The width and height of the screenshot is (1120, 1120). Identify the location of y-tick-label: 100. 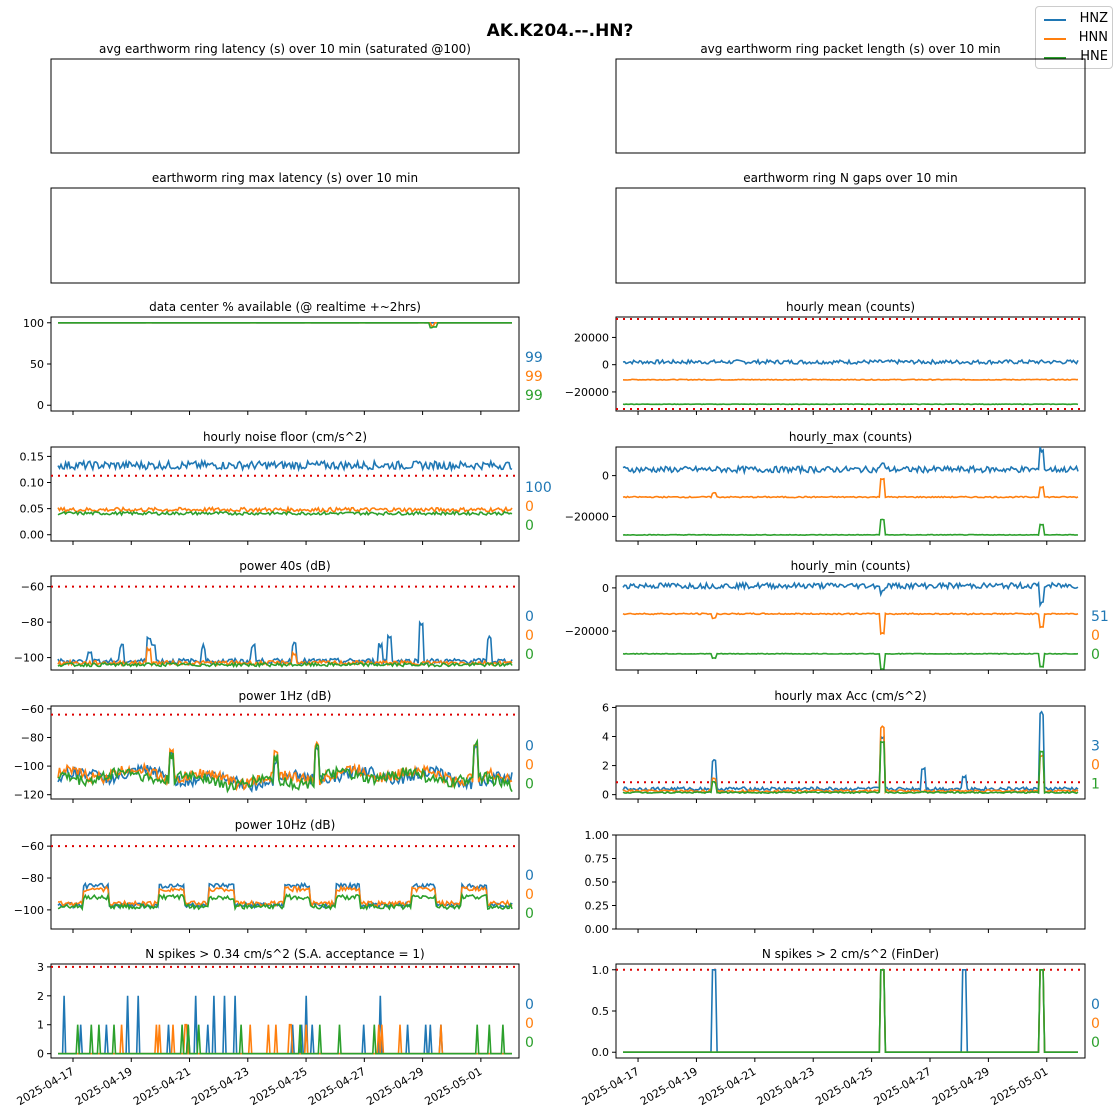
(33, 323).